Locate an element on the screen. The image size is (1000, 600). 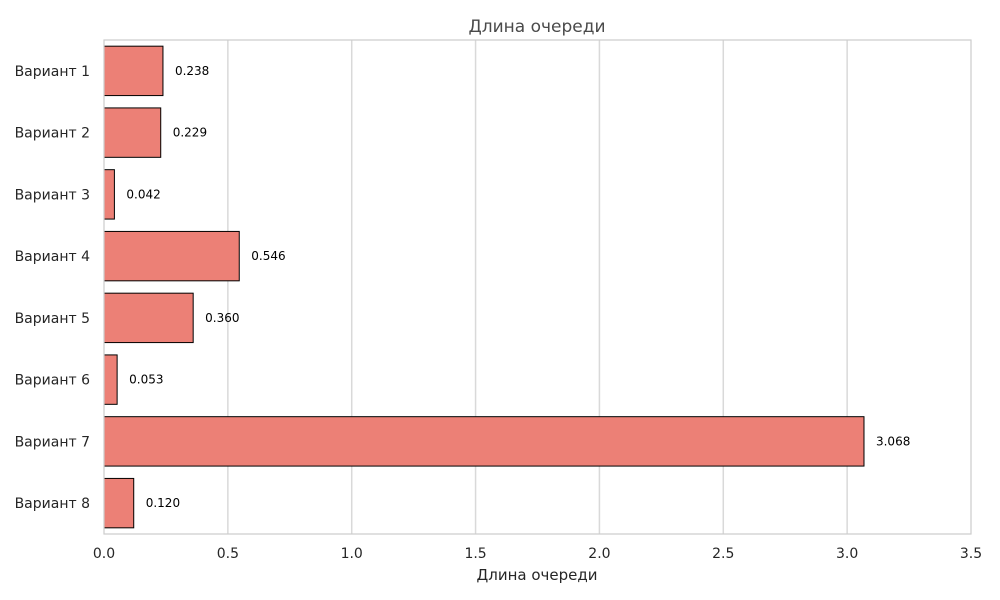
y-tick-label: Вариант 5 is located at coordinates (52, 319).